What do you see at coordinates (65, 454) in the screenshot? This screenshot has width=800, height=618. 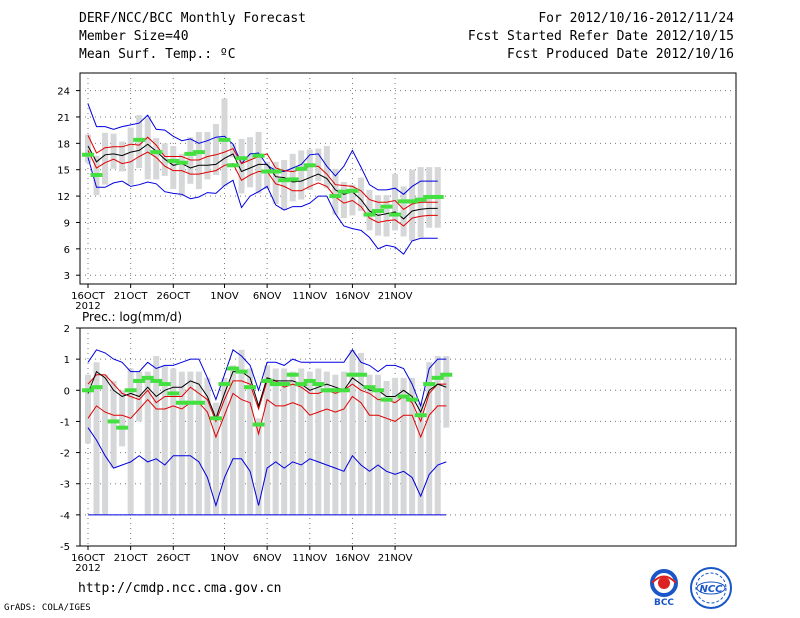 I see `prec-ytick-label: -2` at bounding box center [65, 454].